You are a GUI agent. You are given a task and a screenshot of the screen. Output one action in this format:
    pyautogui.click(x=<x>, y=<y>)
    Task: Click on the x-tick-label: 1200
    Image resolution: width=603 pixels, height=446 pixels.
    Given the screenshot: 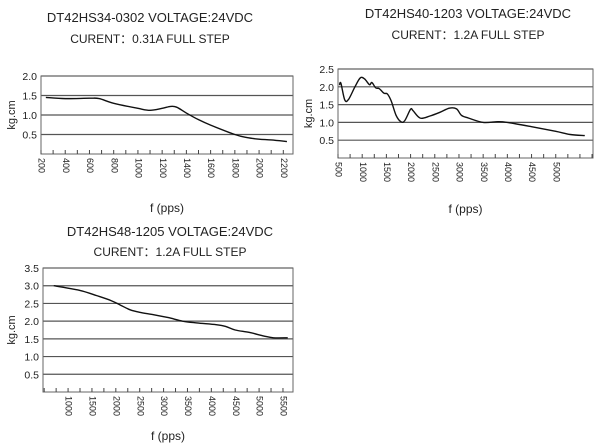 What is the action you would take?
    pyautogui.click(x=163, y=168)
    